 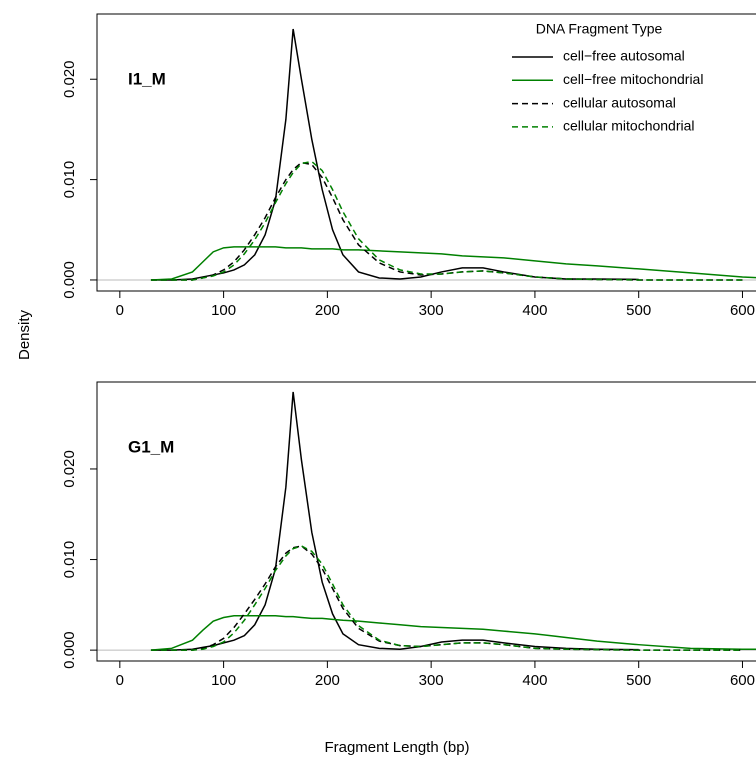 I want to click on legend-label: cellular mitochondrial, so click(x=629, y=126).